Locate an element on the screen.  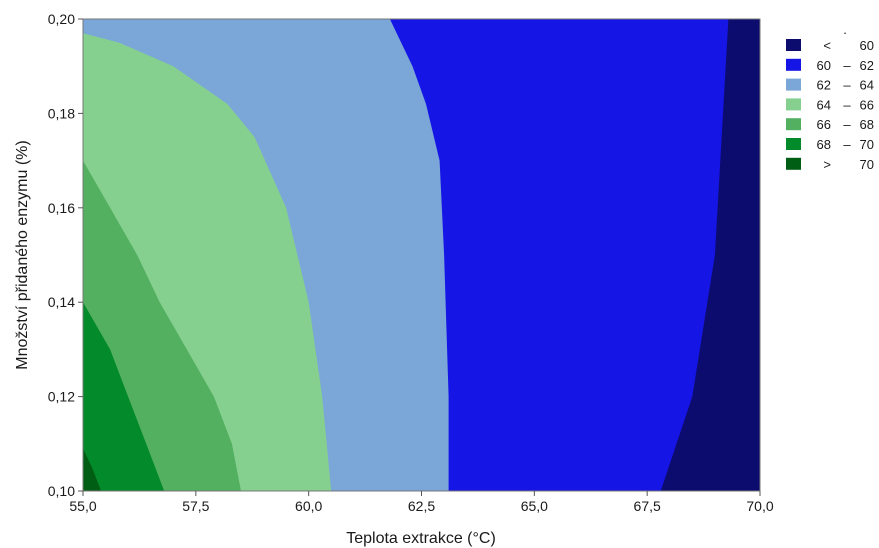
legend-label-start: 64 is located at coordinates (824, 104).